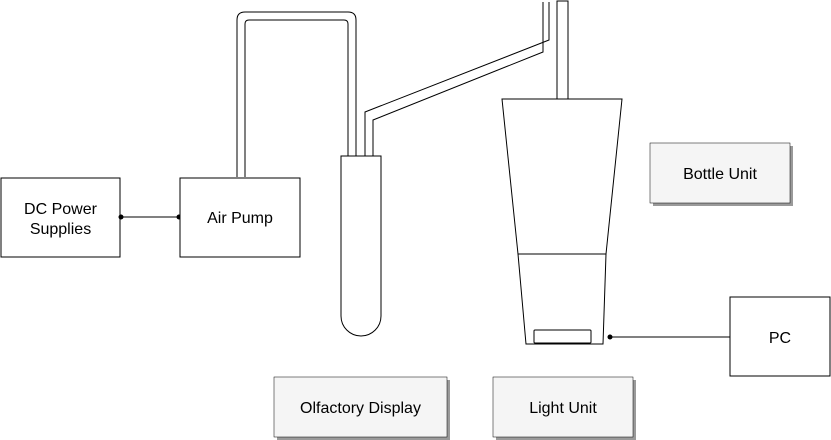 The width and height of the screenshot is (831, 440). I want to click on air-pump-label: Air Pump, so click(240, 218).